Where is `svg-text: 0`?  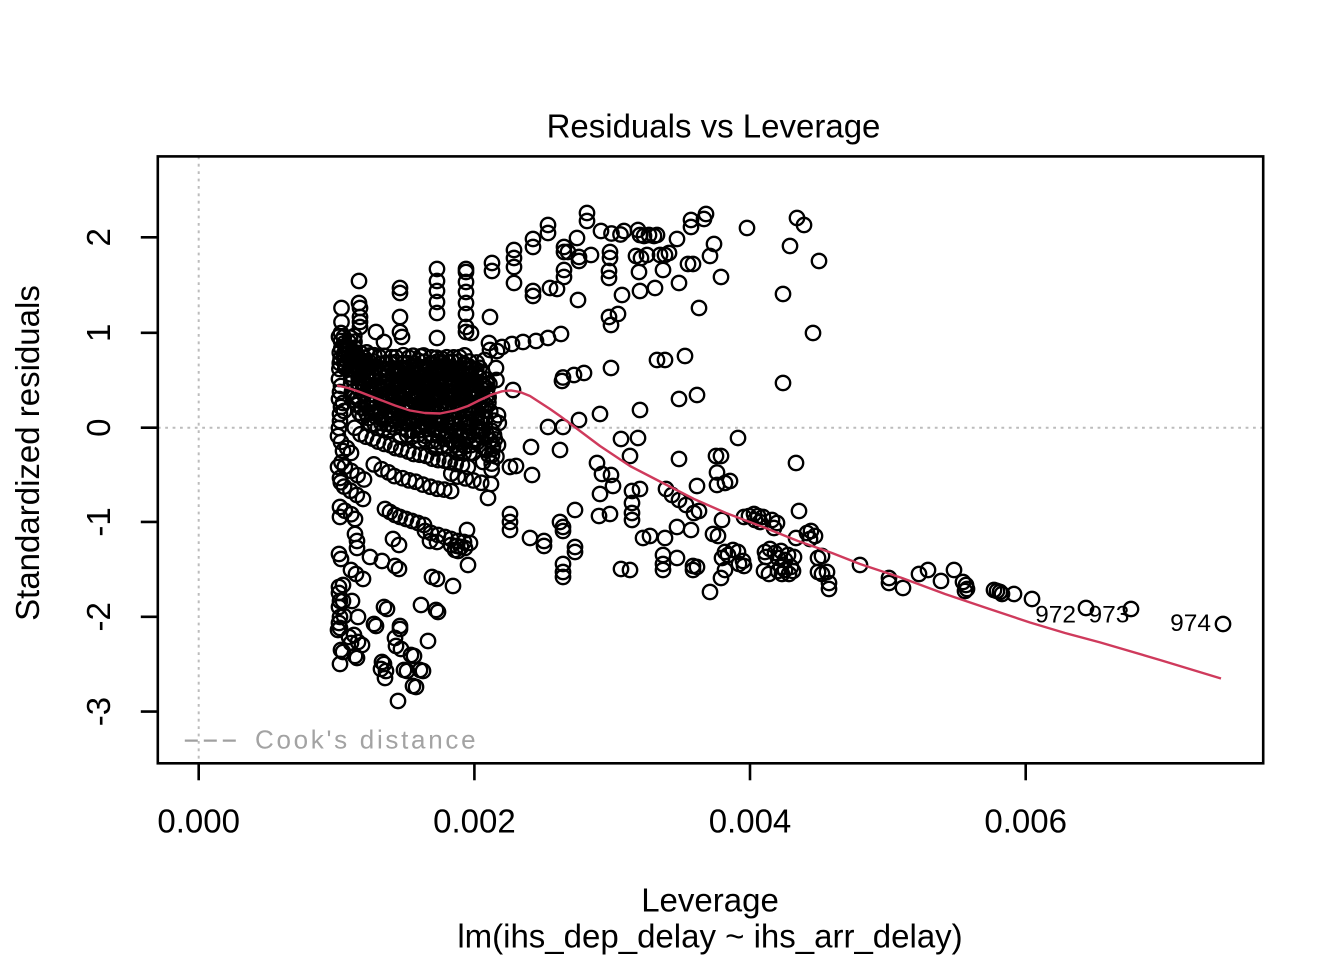
svg-text: 0 is located at coordinates (98, 428).